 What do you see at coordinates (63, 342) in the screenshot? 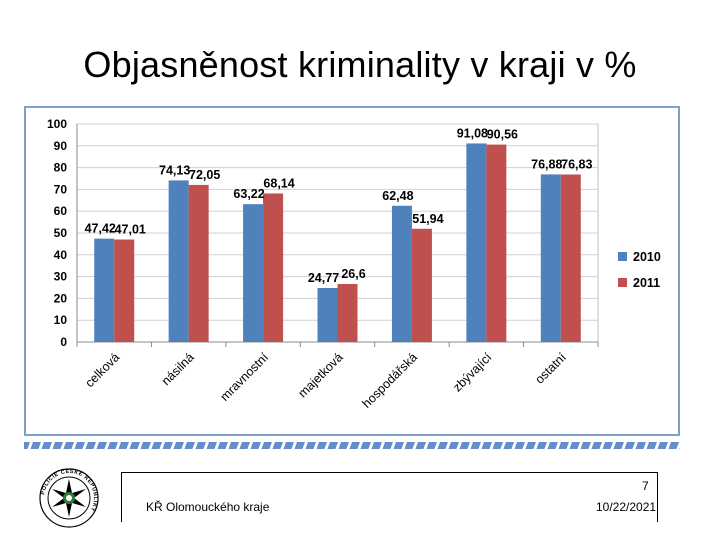
I see `y-tick-label: 0` at bounding box center [63, 342].